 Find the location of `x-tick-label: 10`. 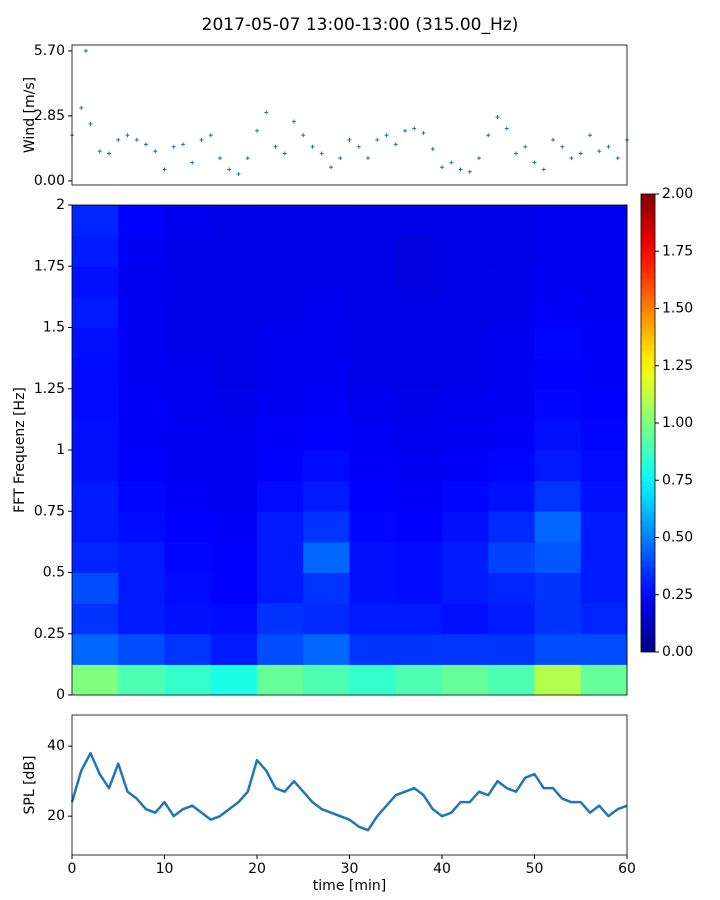

x-tick-label: 10 is located at coordinates (165, 869).